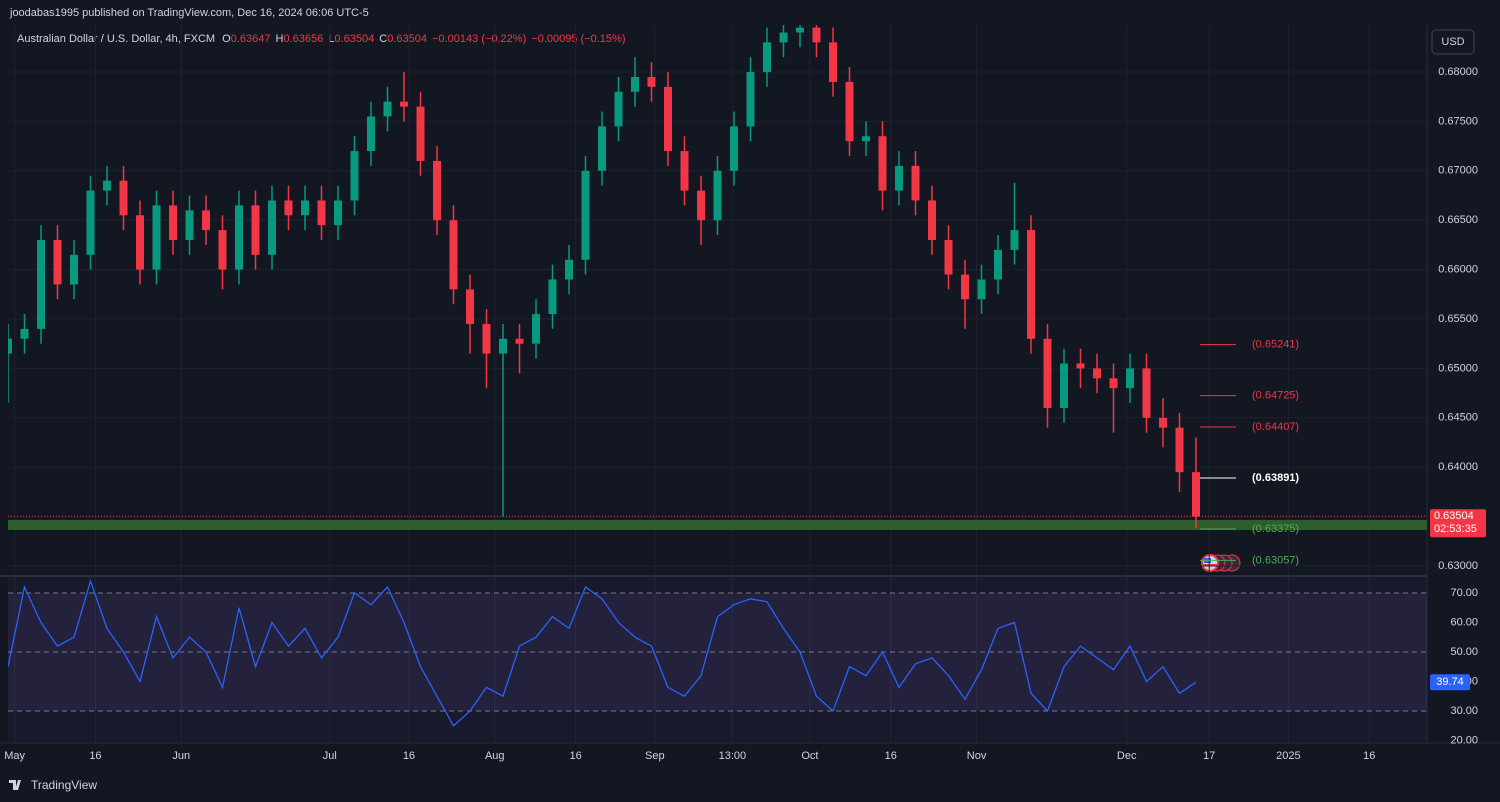 The height and width of the screenshot is (802, 1500). I want to click on button-label: USD, so click(1452, 42).